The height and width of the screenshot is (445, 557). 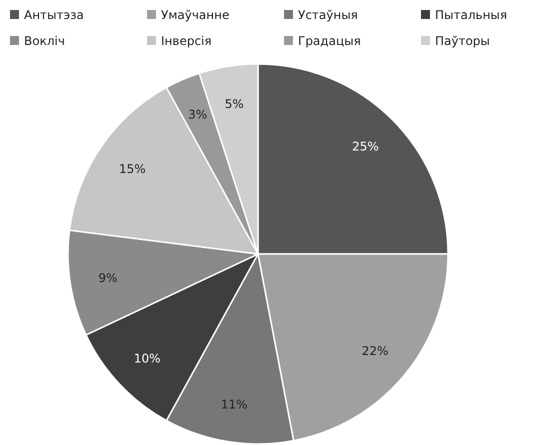 I want to click on data-label: 25%, so click(x=365, y=147).